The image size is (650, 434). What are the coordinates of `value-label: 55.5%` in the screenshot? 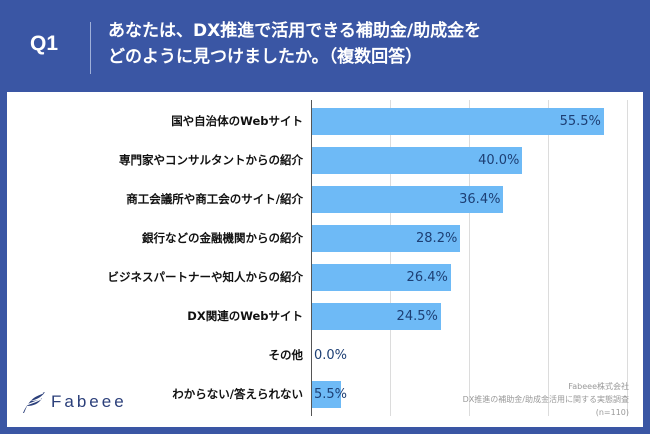 It's located at (580, 121).